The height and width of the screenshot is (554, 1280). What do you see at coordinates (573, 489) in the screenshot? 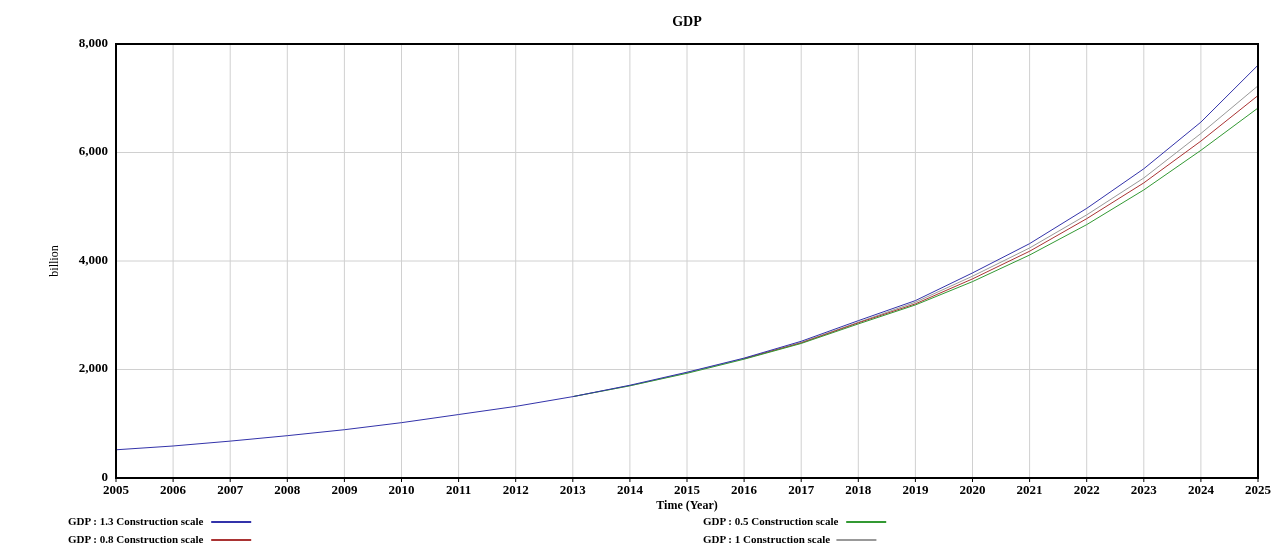
I see `x-tick-label: 2013` at bounding box center [573, 489].